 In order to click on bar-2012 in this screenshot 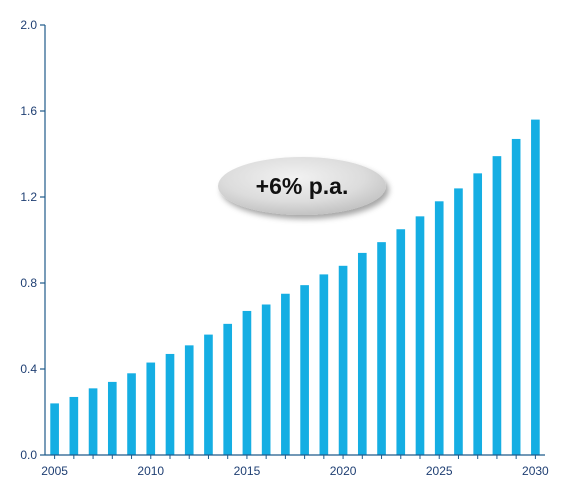, I will do `click(189, 400)`.